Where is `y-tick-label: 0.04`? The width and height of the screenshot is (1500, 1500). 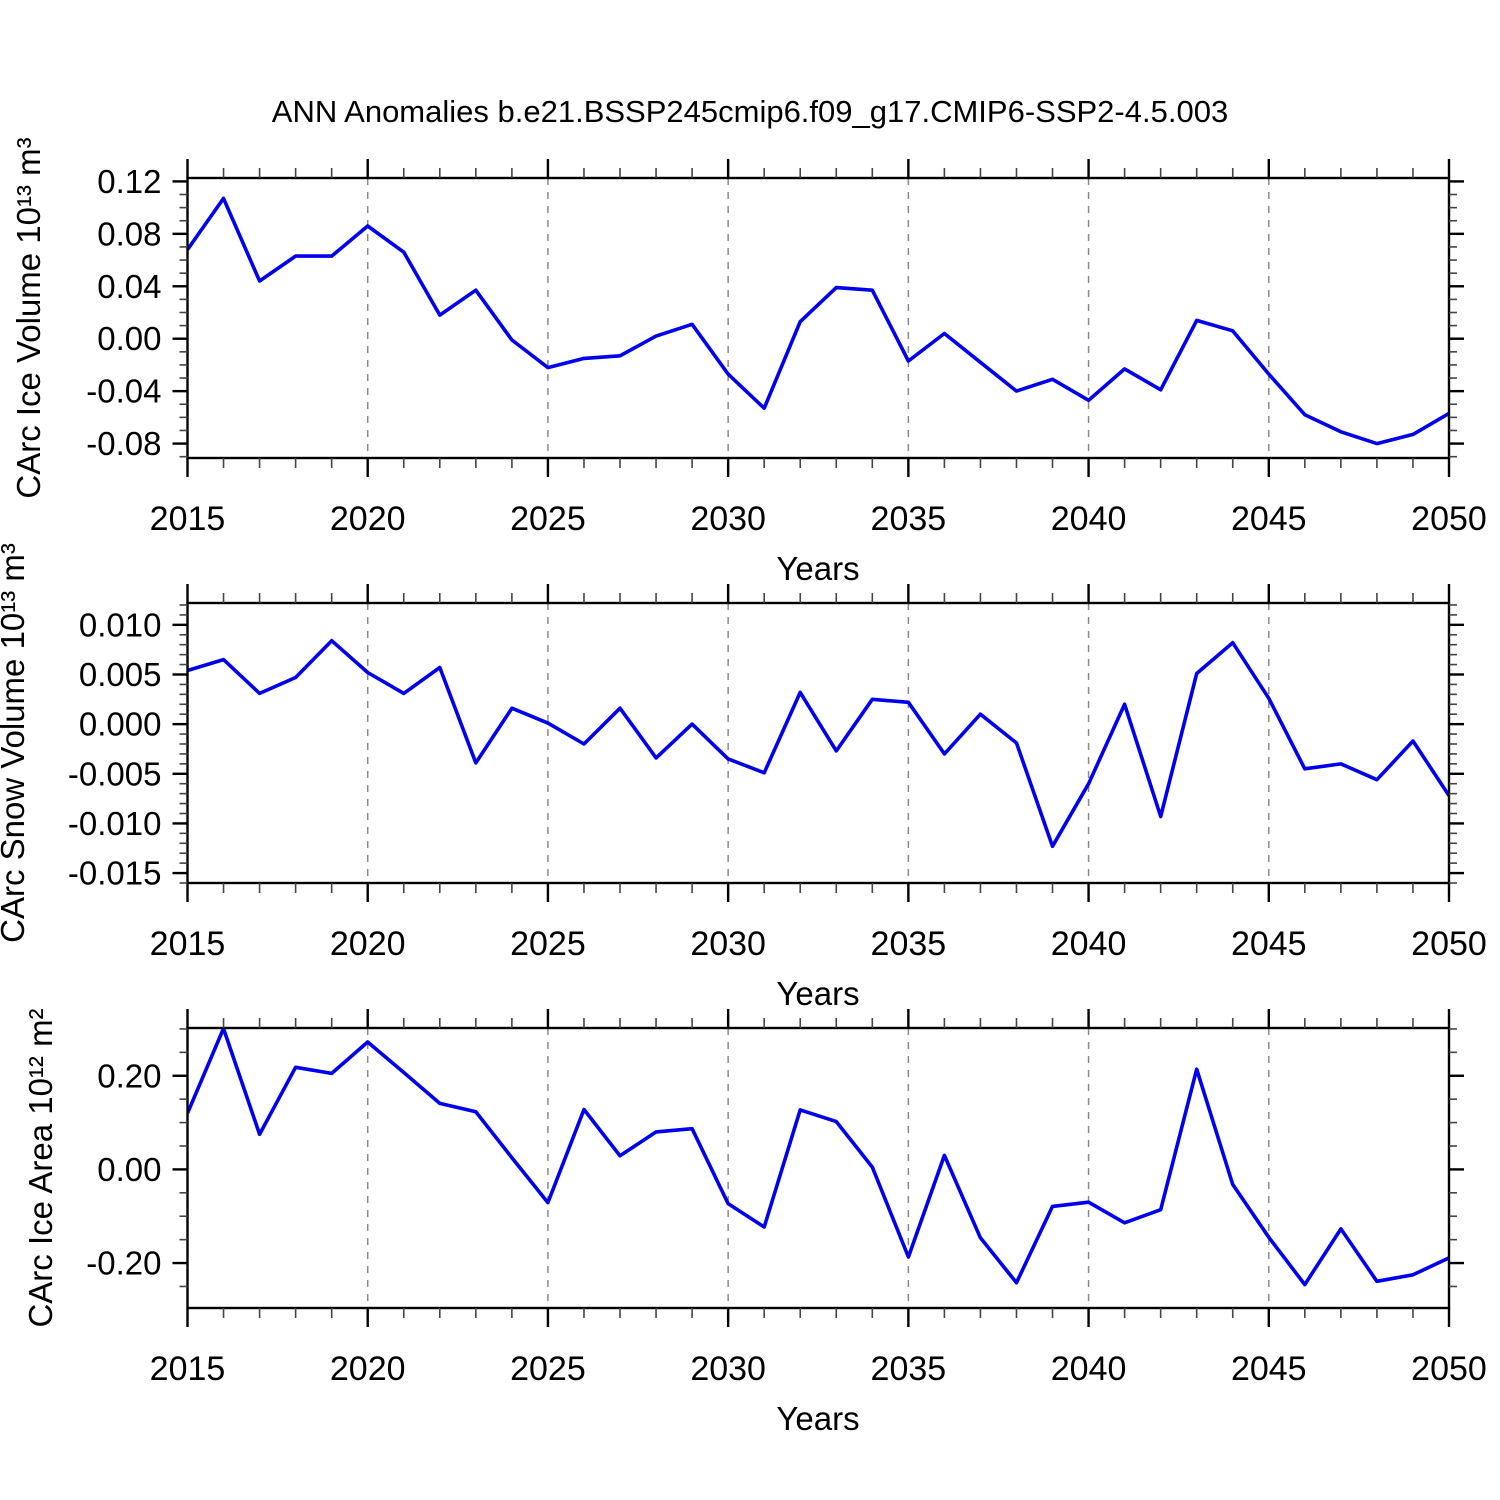 y-tick-label: 0.04 is located at coordinates (129, 286).